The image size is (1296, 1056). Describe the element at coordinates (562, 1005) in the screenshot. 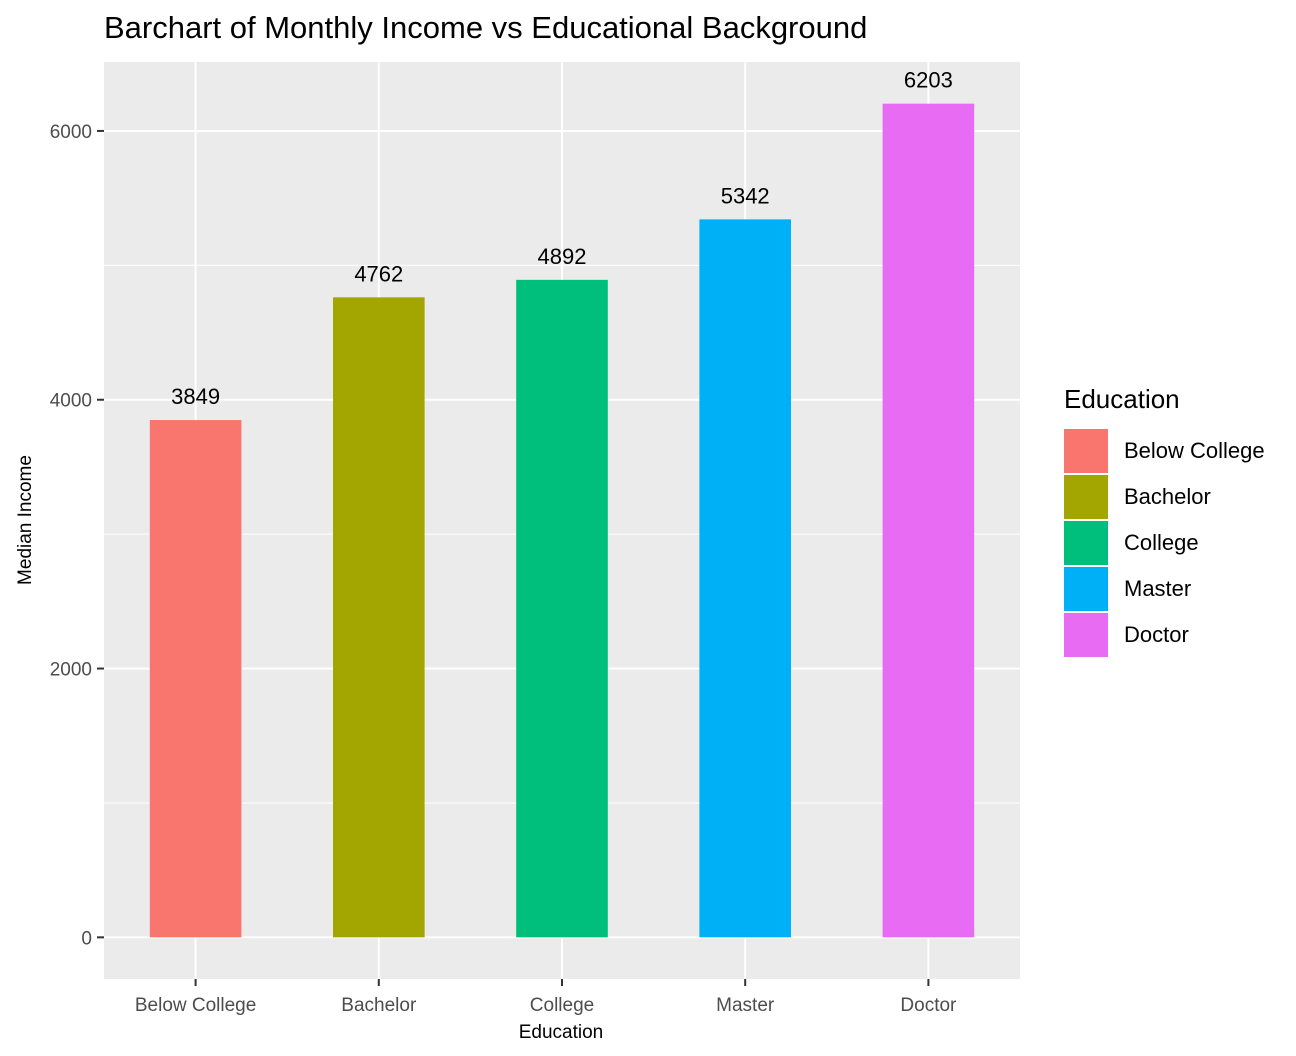

I see `x-tick-label: College` at that location.